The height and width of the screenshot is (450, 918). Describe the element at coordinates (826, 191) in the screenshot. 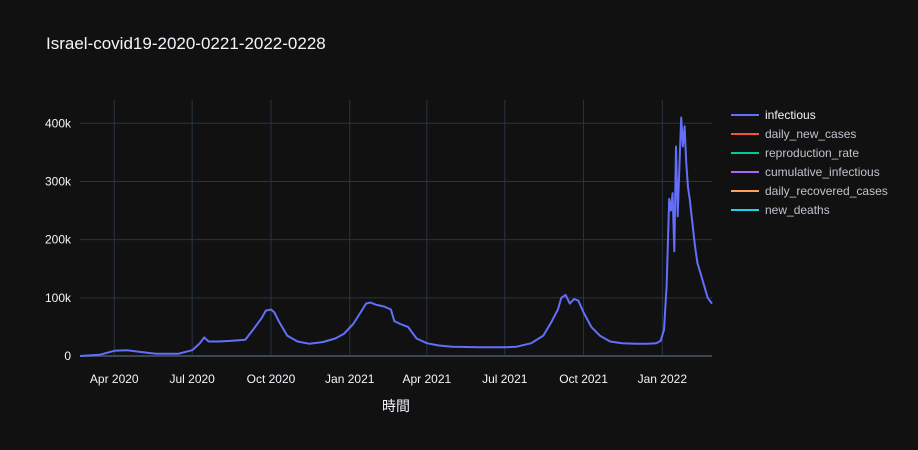

I see `legend-label: daily_recovered_cases` at that location.